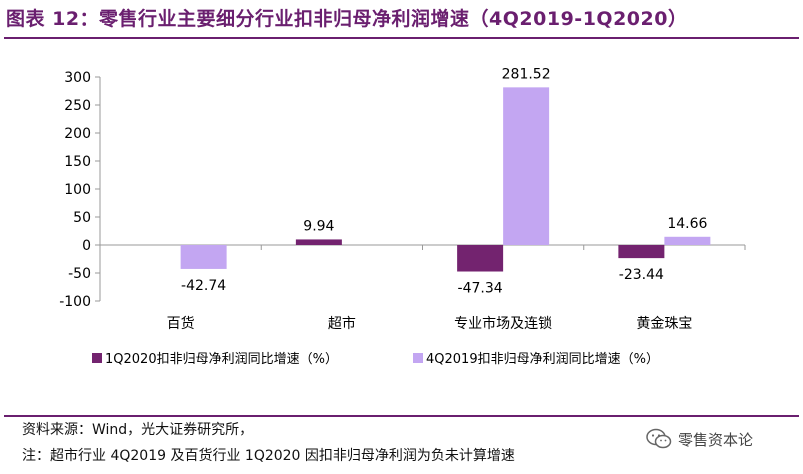 The width and height of the screenshot is (803, 474). What do you see at coordinates (138, 430) in the screenshot?
I see `source-text: 资料来源：Wind，光大证券研究所，` at bounding box center [138, 430].